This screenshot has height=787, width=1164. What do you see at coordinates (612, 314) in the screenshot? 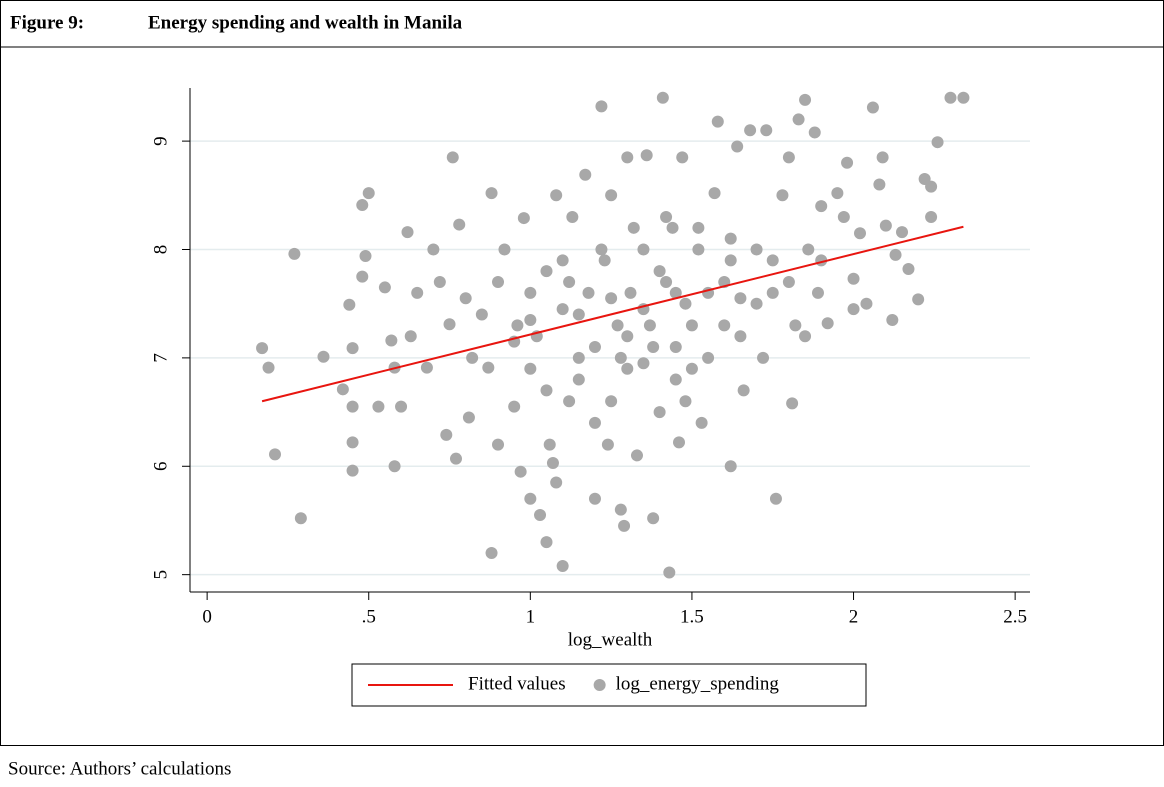
I see `fitted-line` at bounding box center [612, 314].